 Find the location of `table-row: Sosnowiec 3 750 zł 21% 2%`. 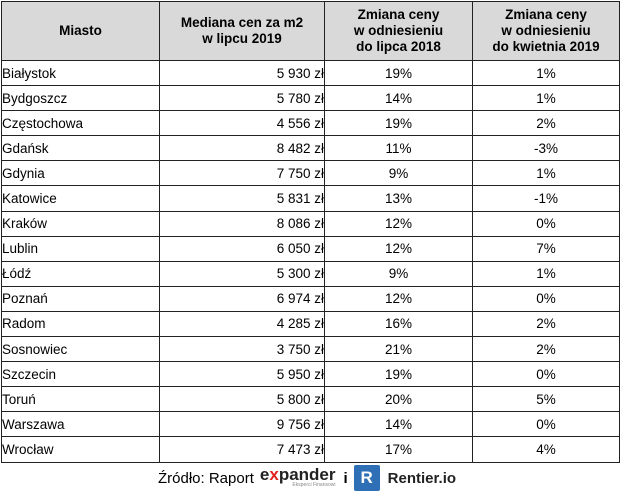

table-row: Sosnowiec 3 750 zł 21% 2% is located at coordinates (310, 349).